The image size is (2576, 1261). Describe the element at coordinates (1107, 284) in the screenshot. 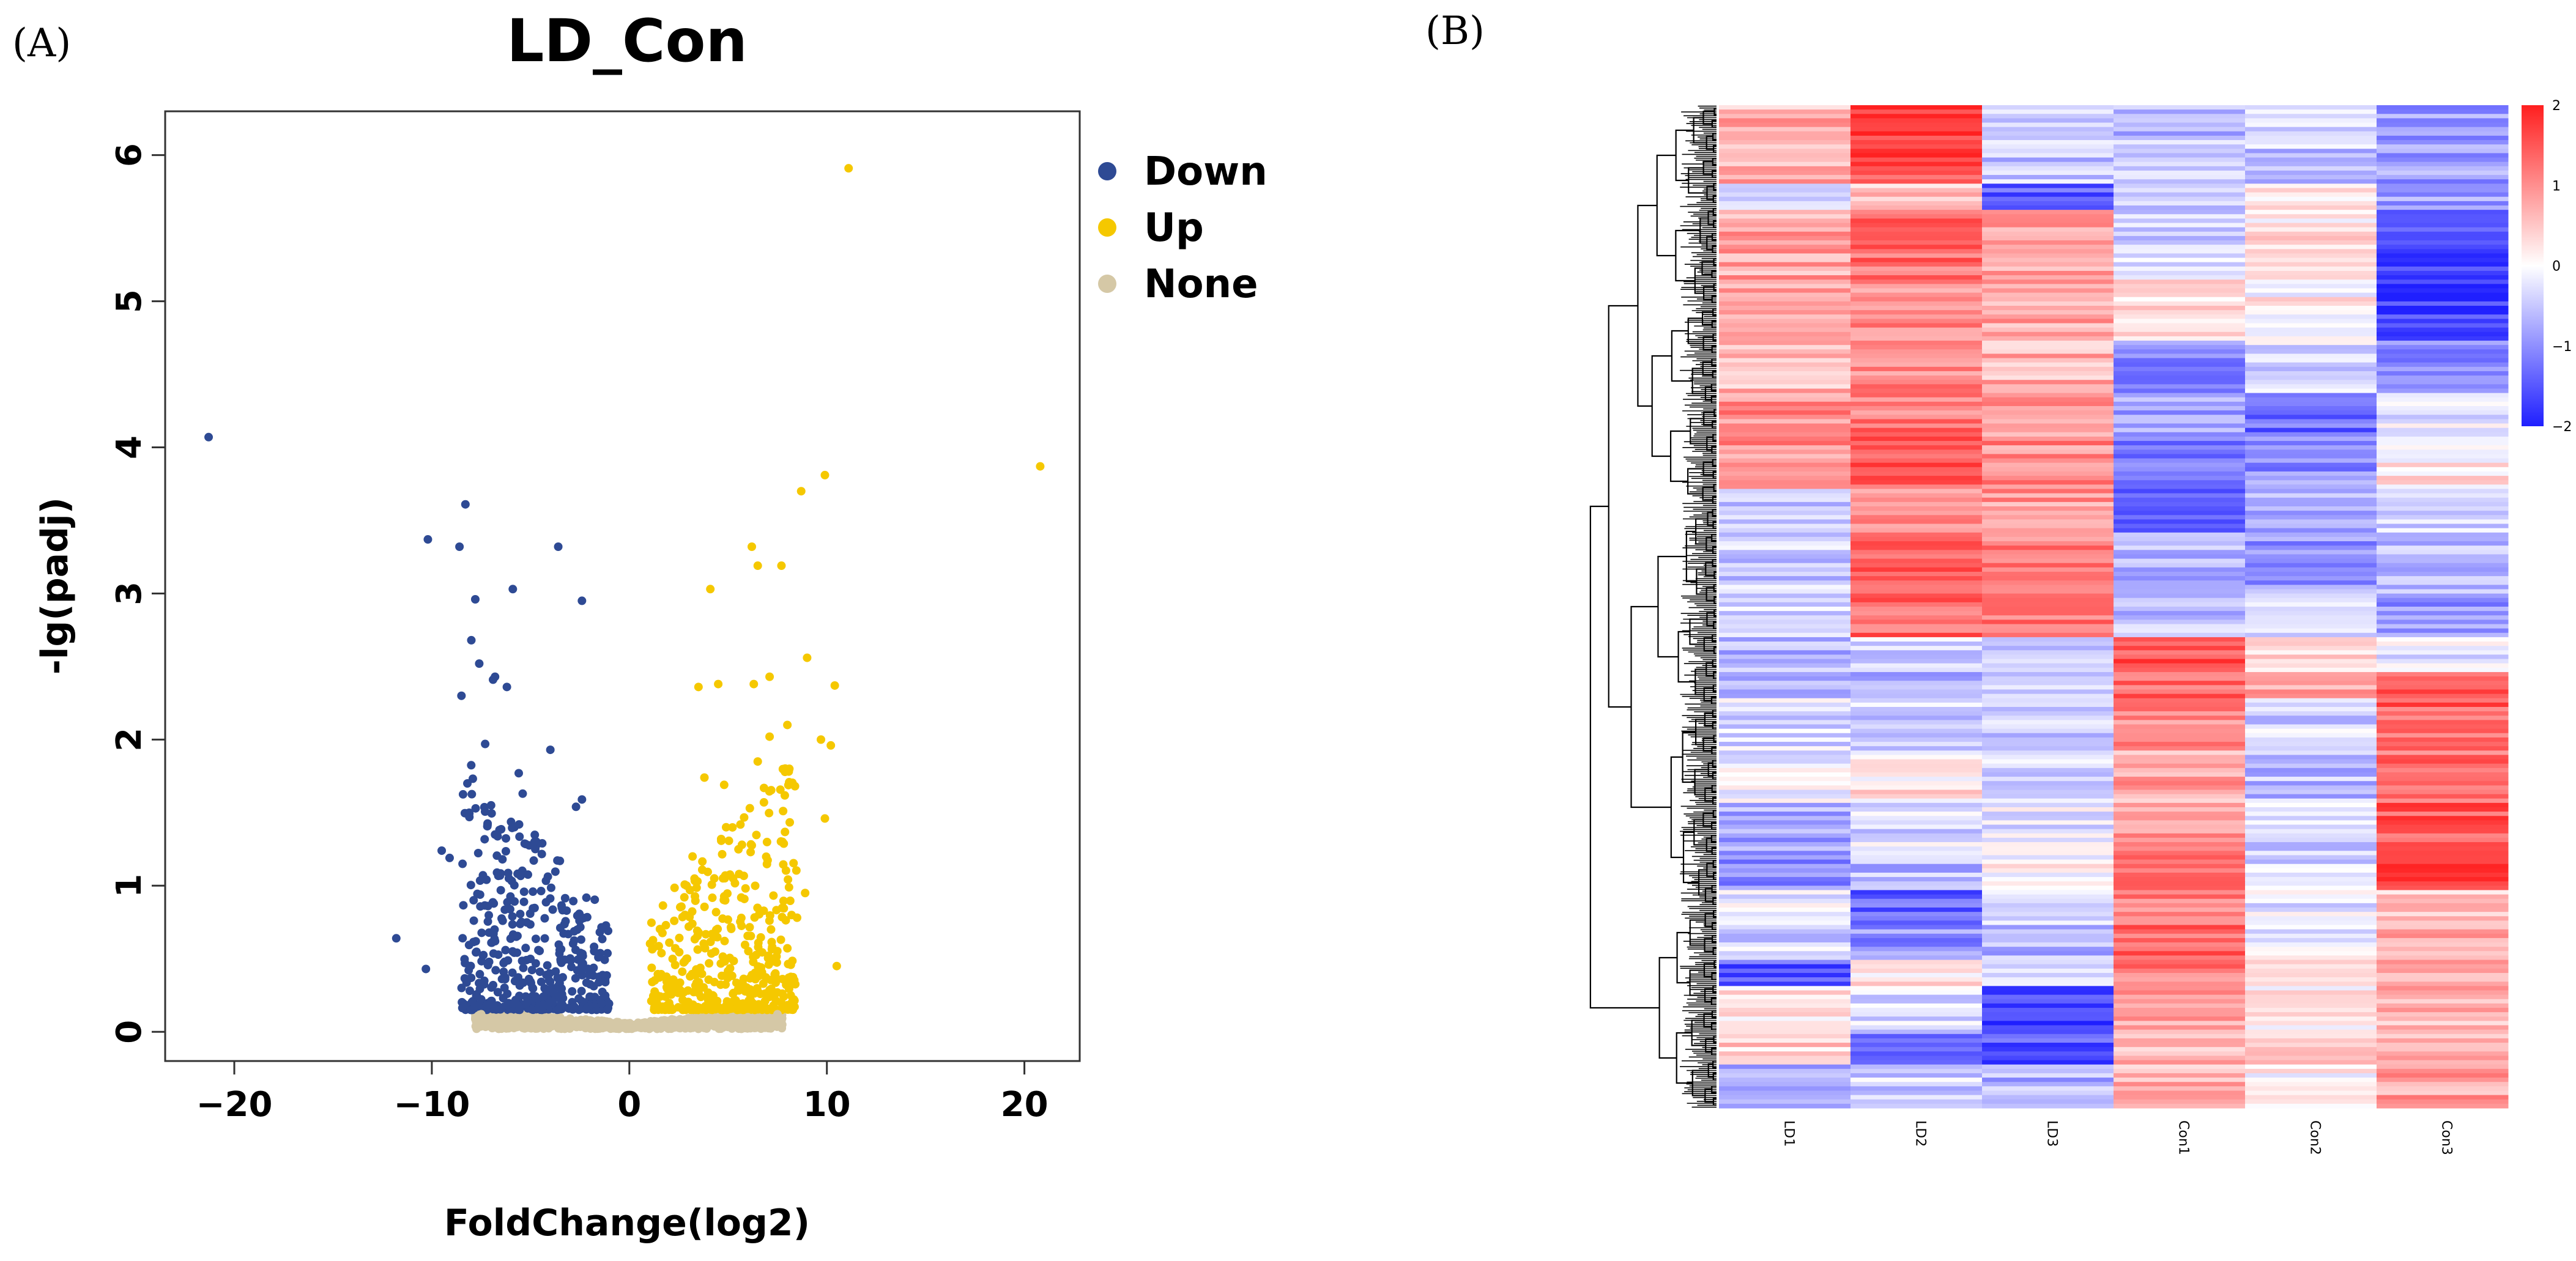

I see `legend-none-marker` at that location.